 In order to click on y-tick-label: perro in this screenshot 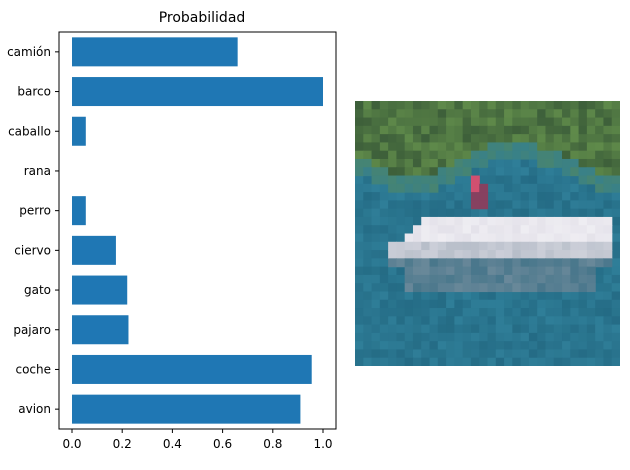, I will do `click(35, 211)`.